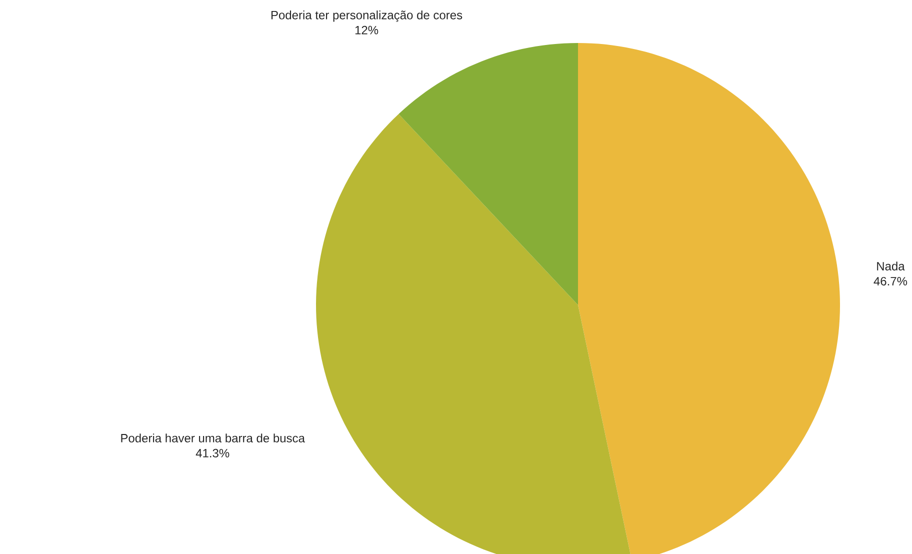 The image size is (912, 554). I want to click on slice-label: Poderia ter personalização de cores, so click(366, 16).